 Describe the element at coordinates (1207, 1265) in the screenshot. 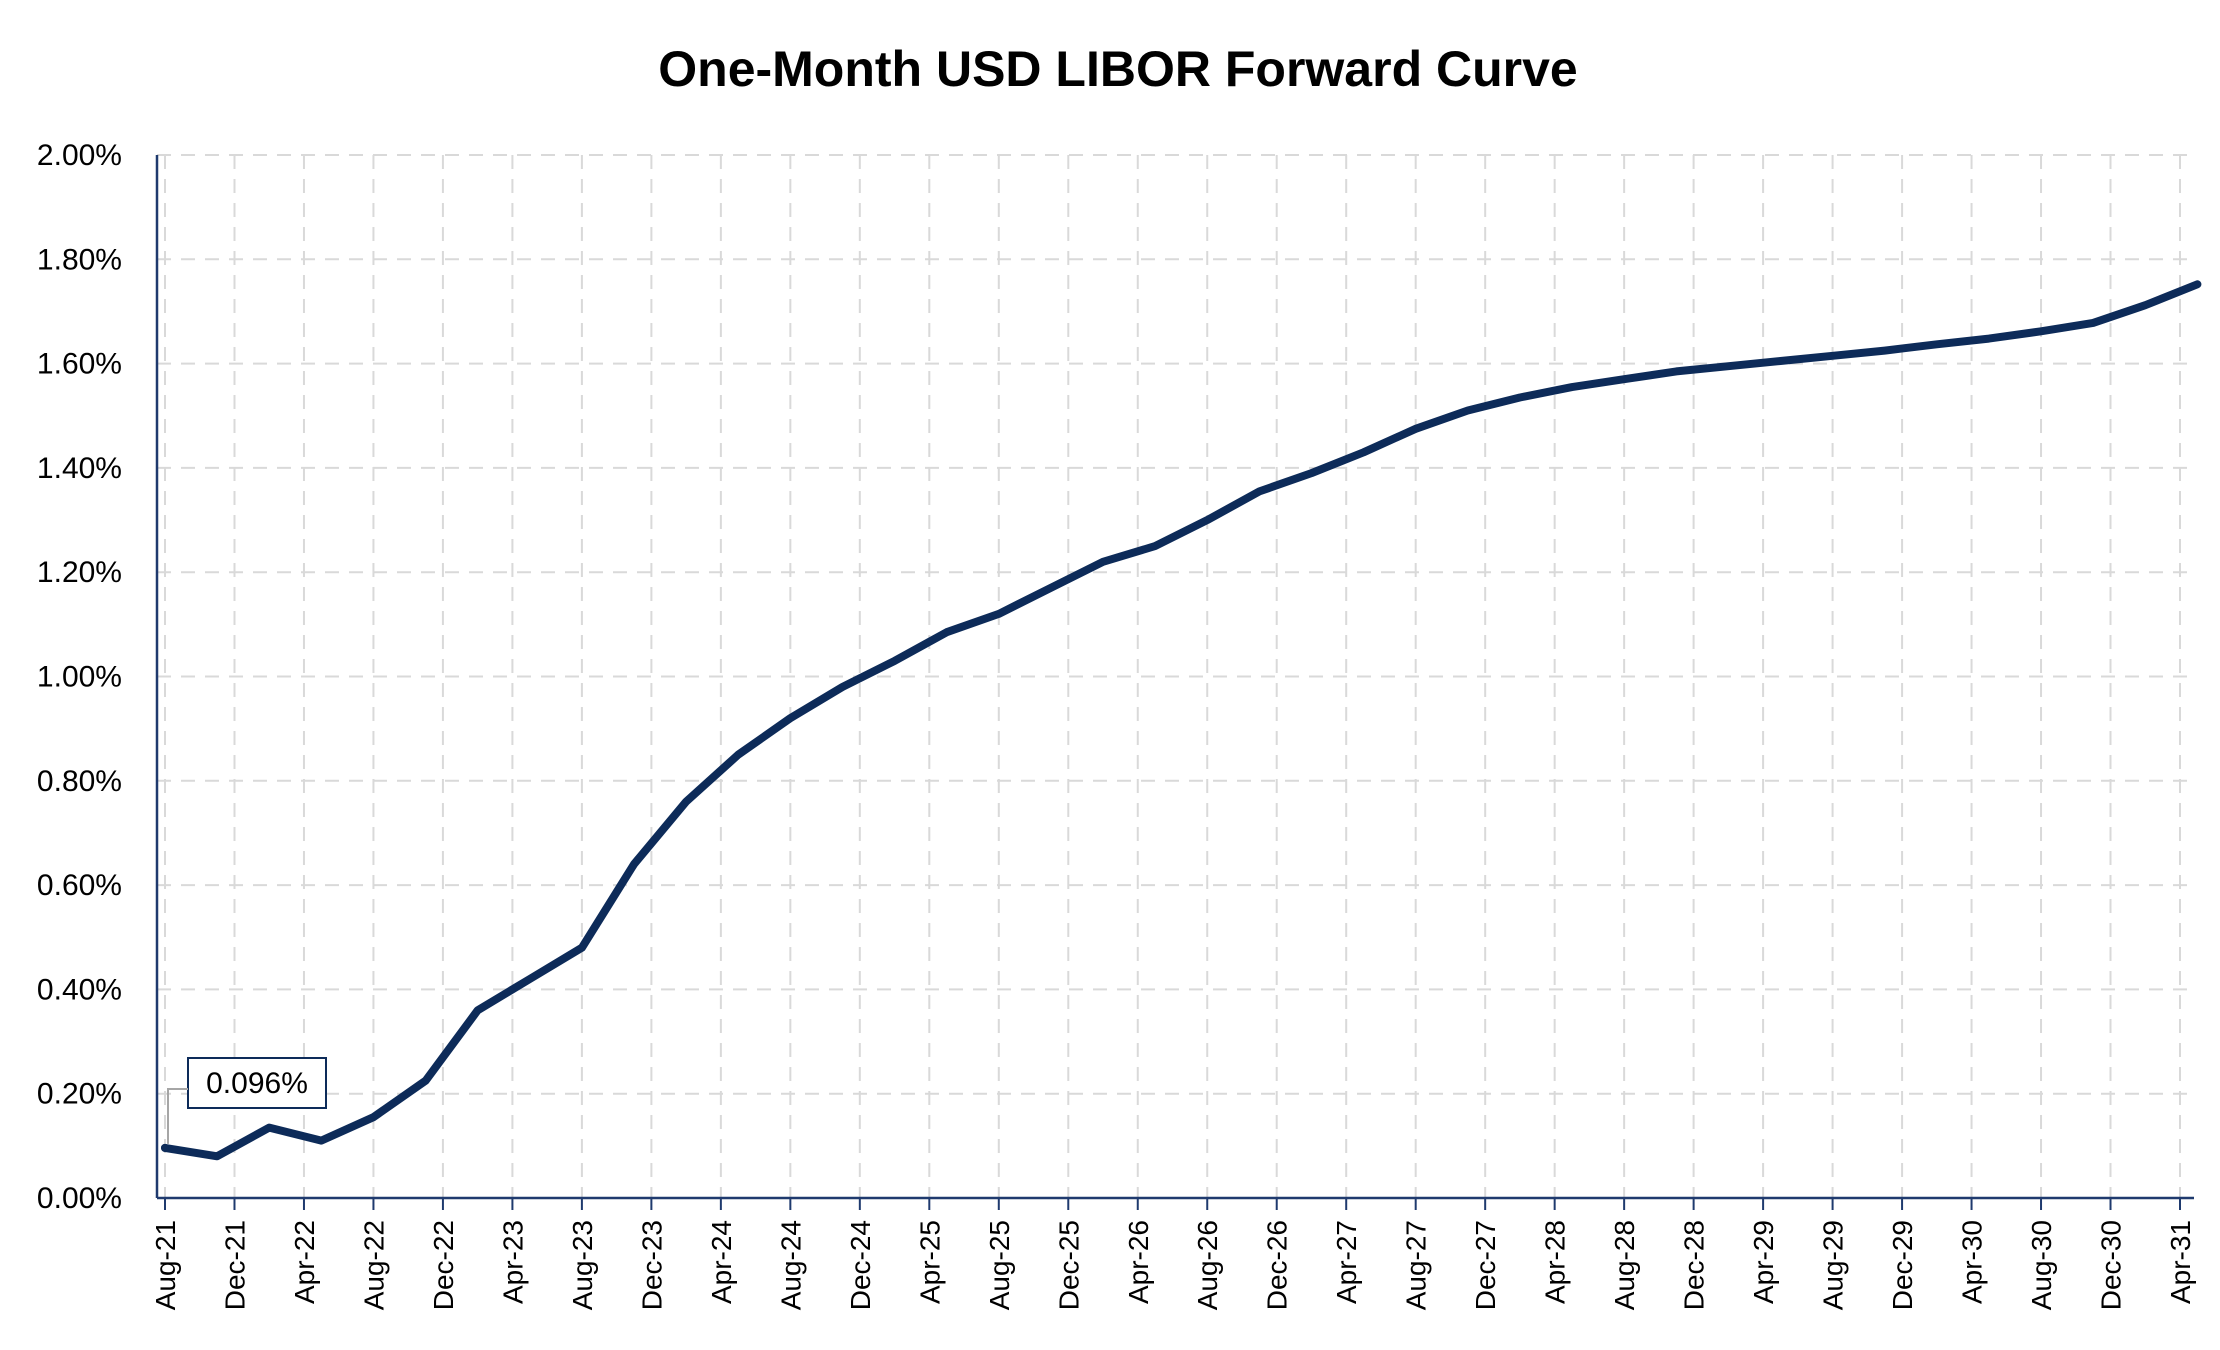

I see `x-tick-label: Aug-26` at that location.